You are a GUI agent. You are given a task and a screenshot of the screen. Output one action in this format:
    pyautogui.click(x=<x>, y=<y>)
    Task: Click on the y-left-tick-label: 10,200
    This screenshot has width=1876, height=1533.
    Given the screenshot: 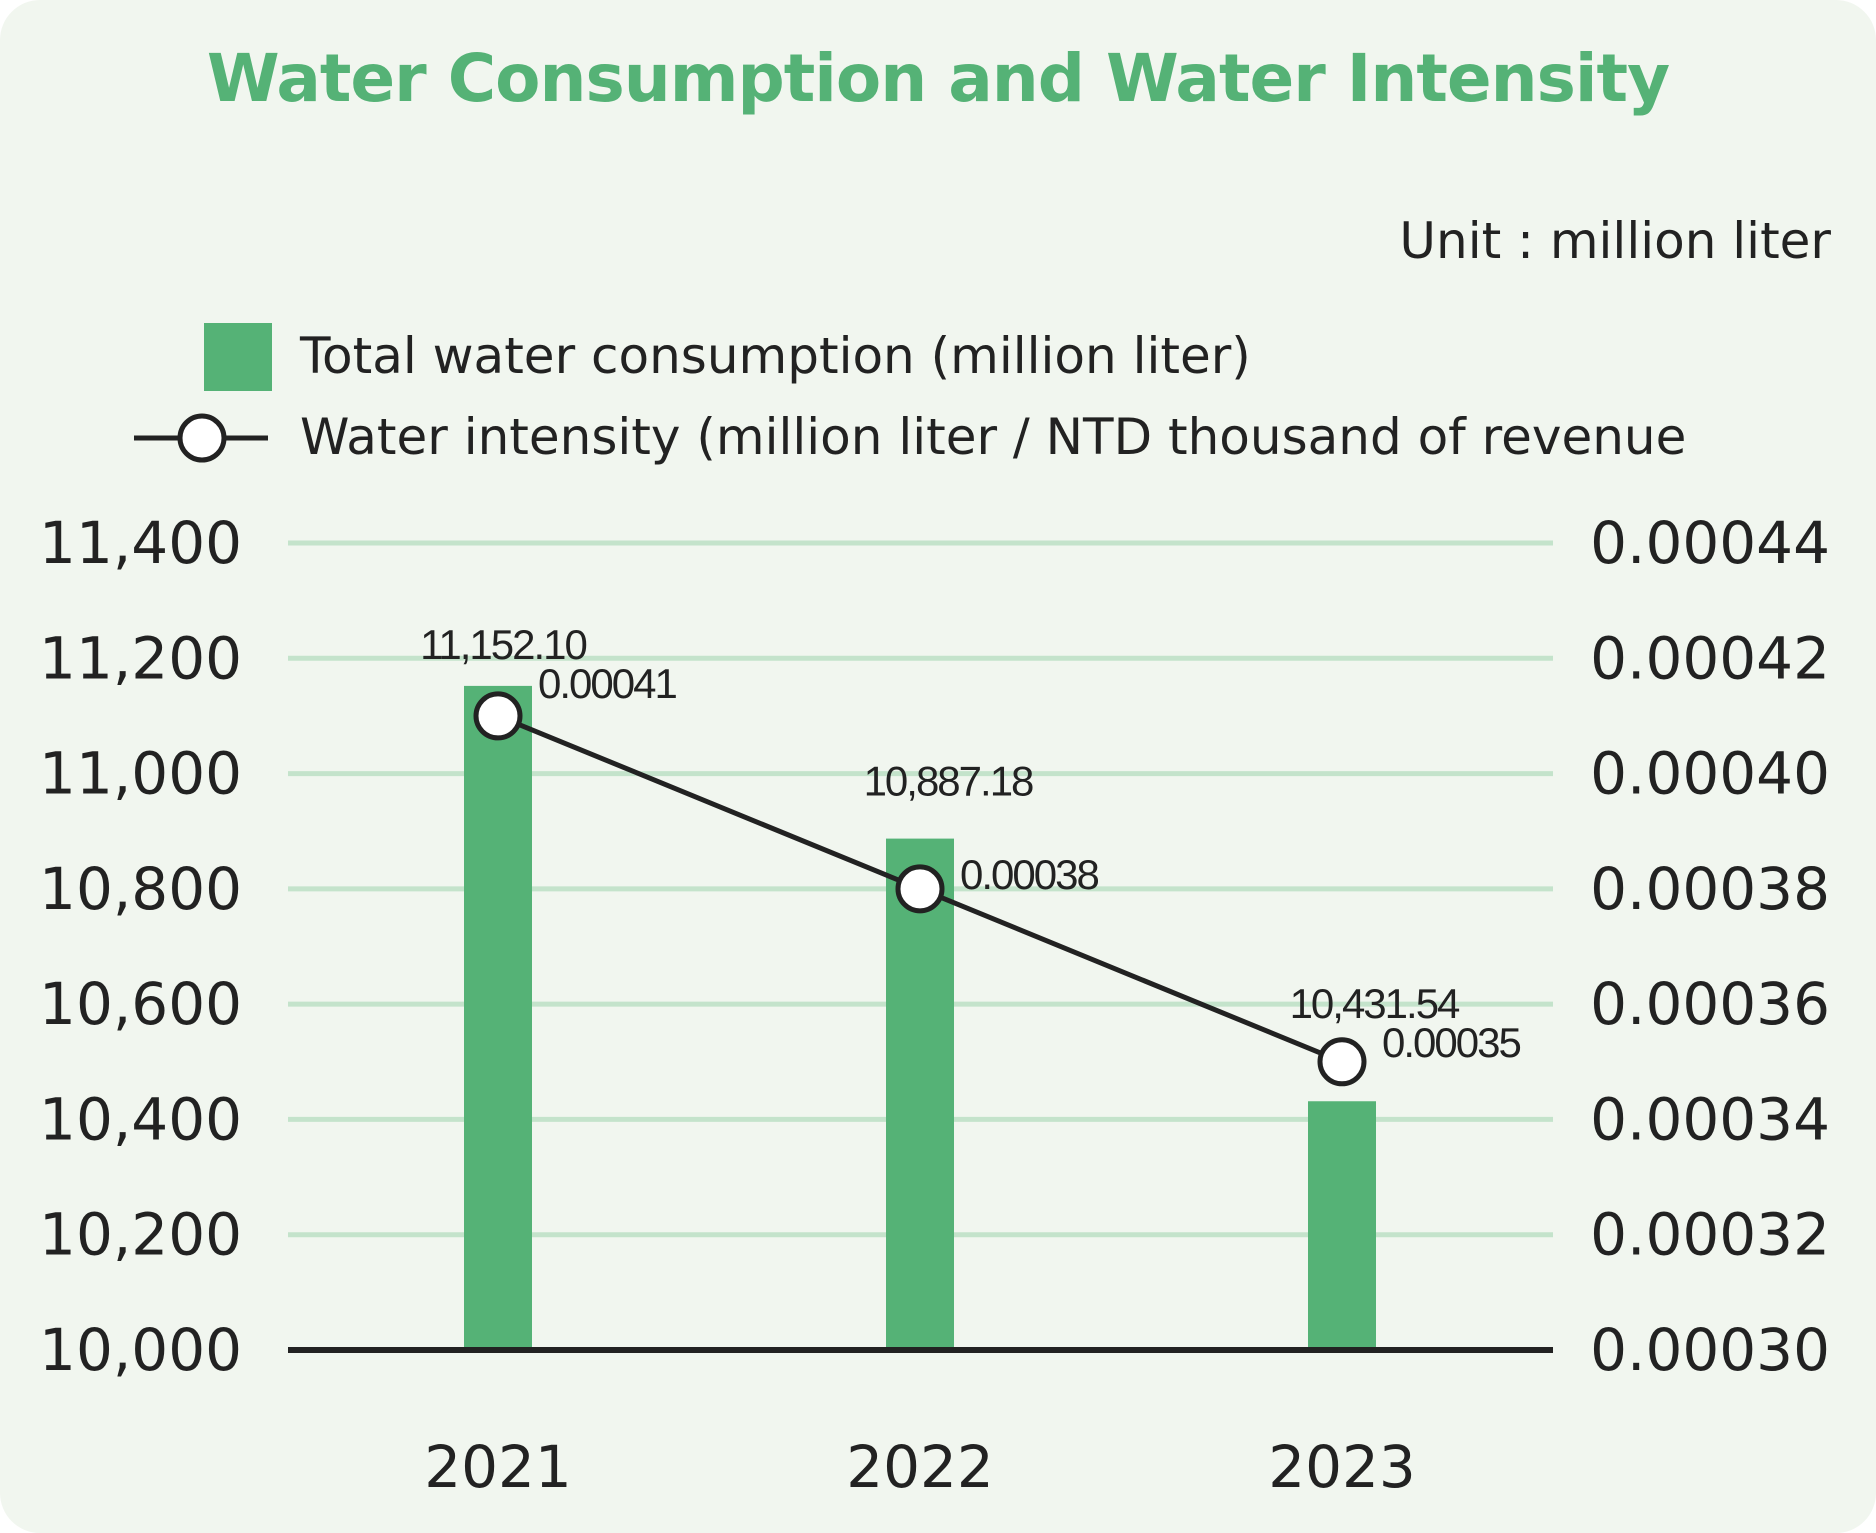 What is the action you would take?
    pyautogui.click(x=140, y=1235)
    